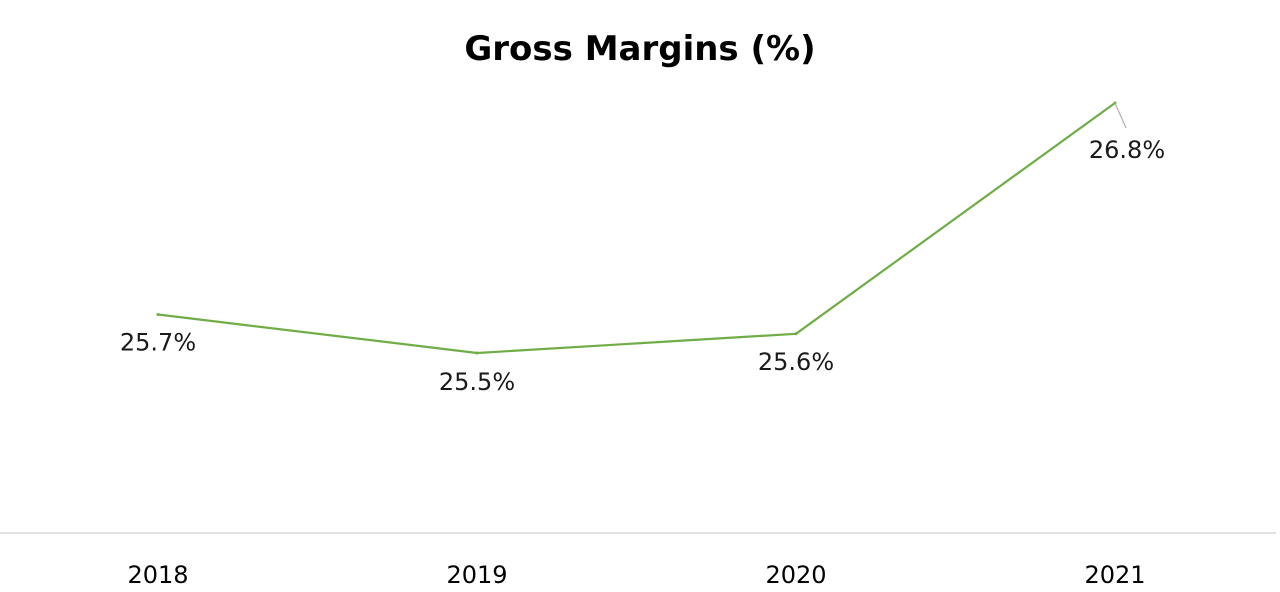 The width and height of the screenshot is (1280, 592). I want to click on x-tick-label-2018: 2018, so click(157, 575).